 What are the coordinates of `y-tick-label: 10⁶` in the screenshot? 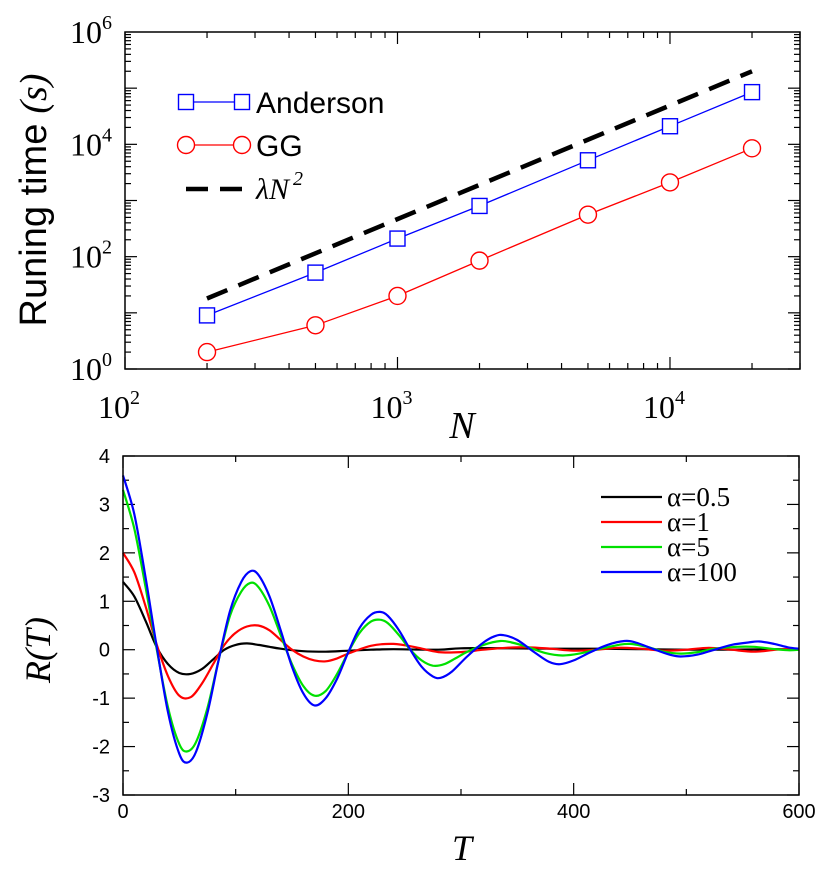 It's located at (91, 31).